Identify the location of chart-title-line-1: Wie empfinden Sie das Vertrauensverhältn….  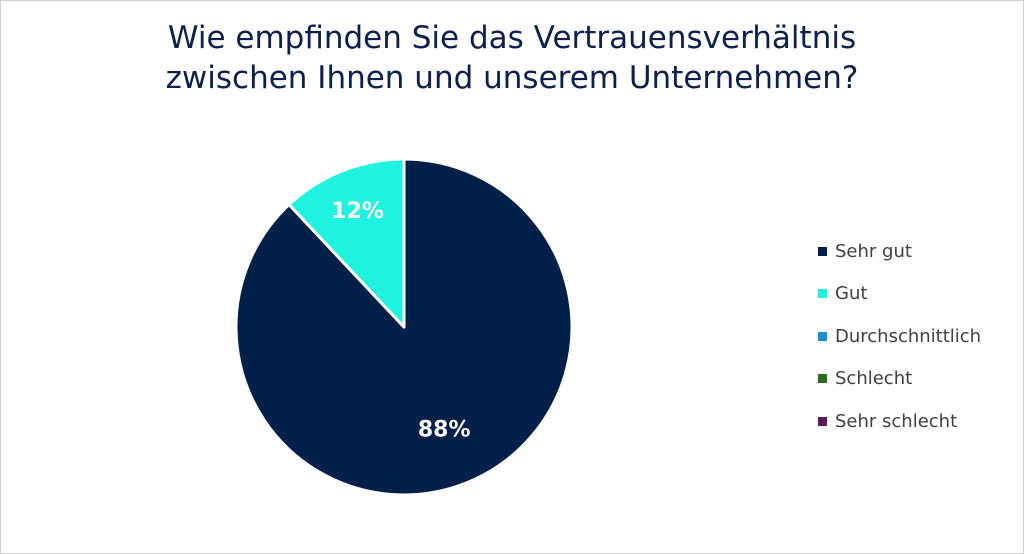
(512, 38).